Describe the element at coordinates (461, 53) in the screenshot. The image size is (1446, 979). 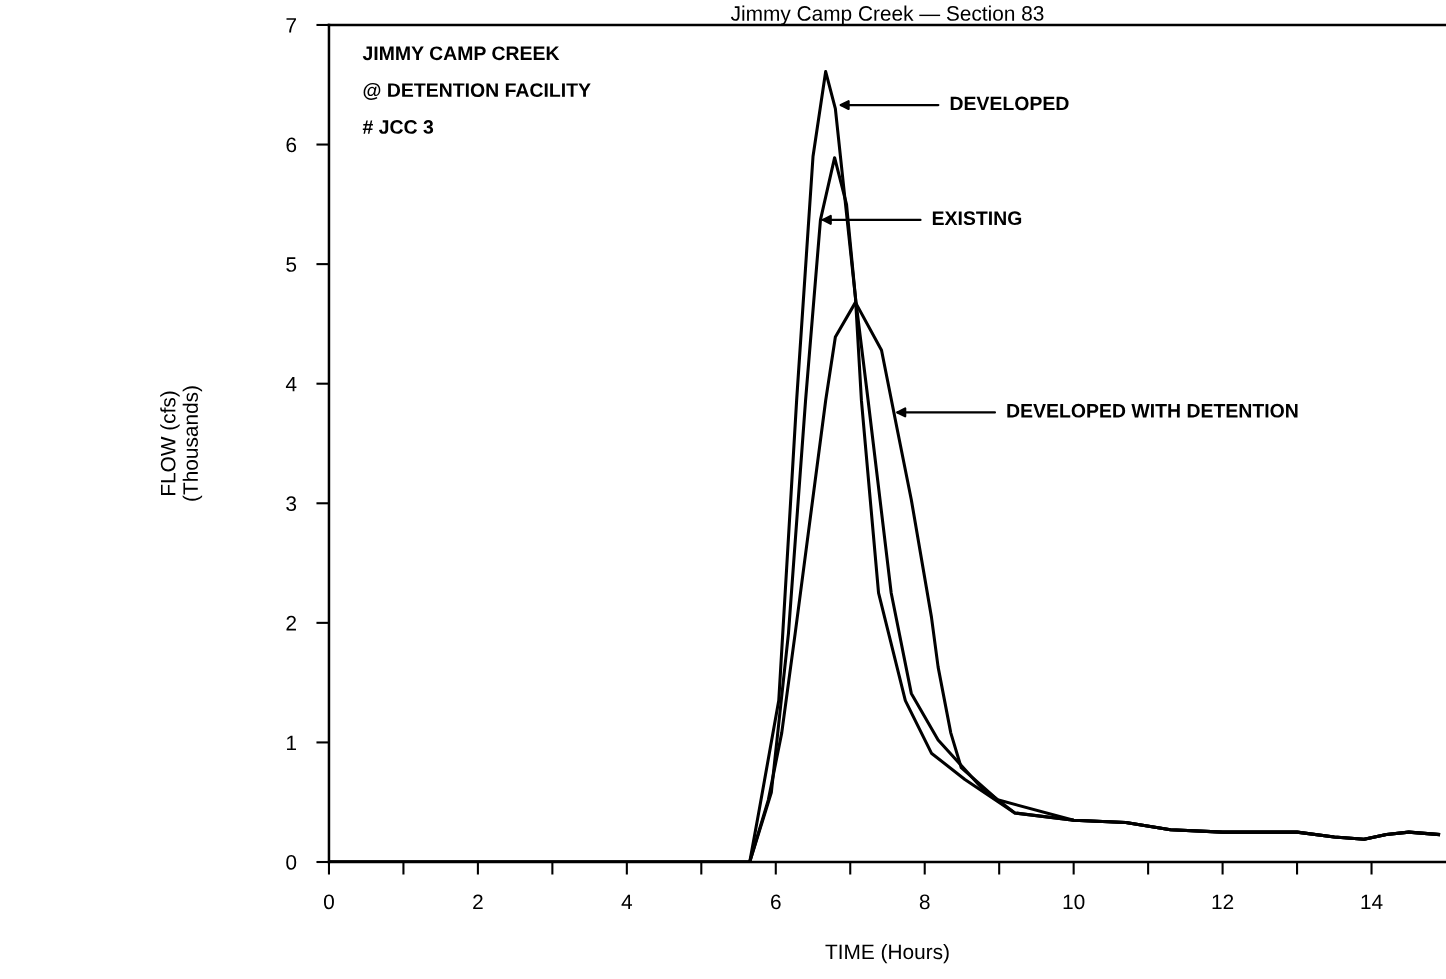
I see `annotation: JIMMY CAMP CREEK` at that location.